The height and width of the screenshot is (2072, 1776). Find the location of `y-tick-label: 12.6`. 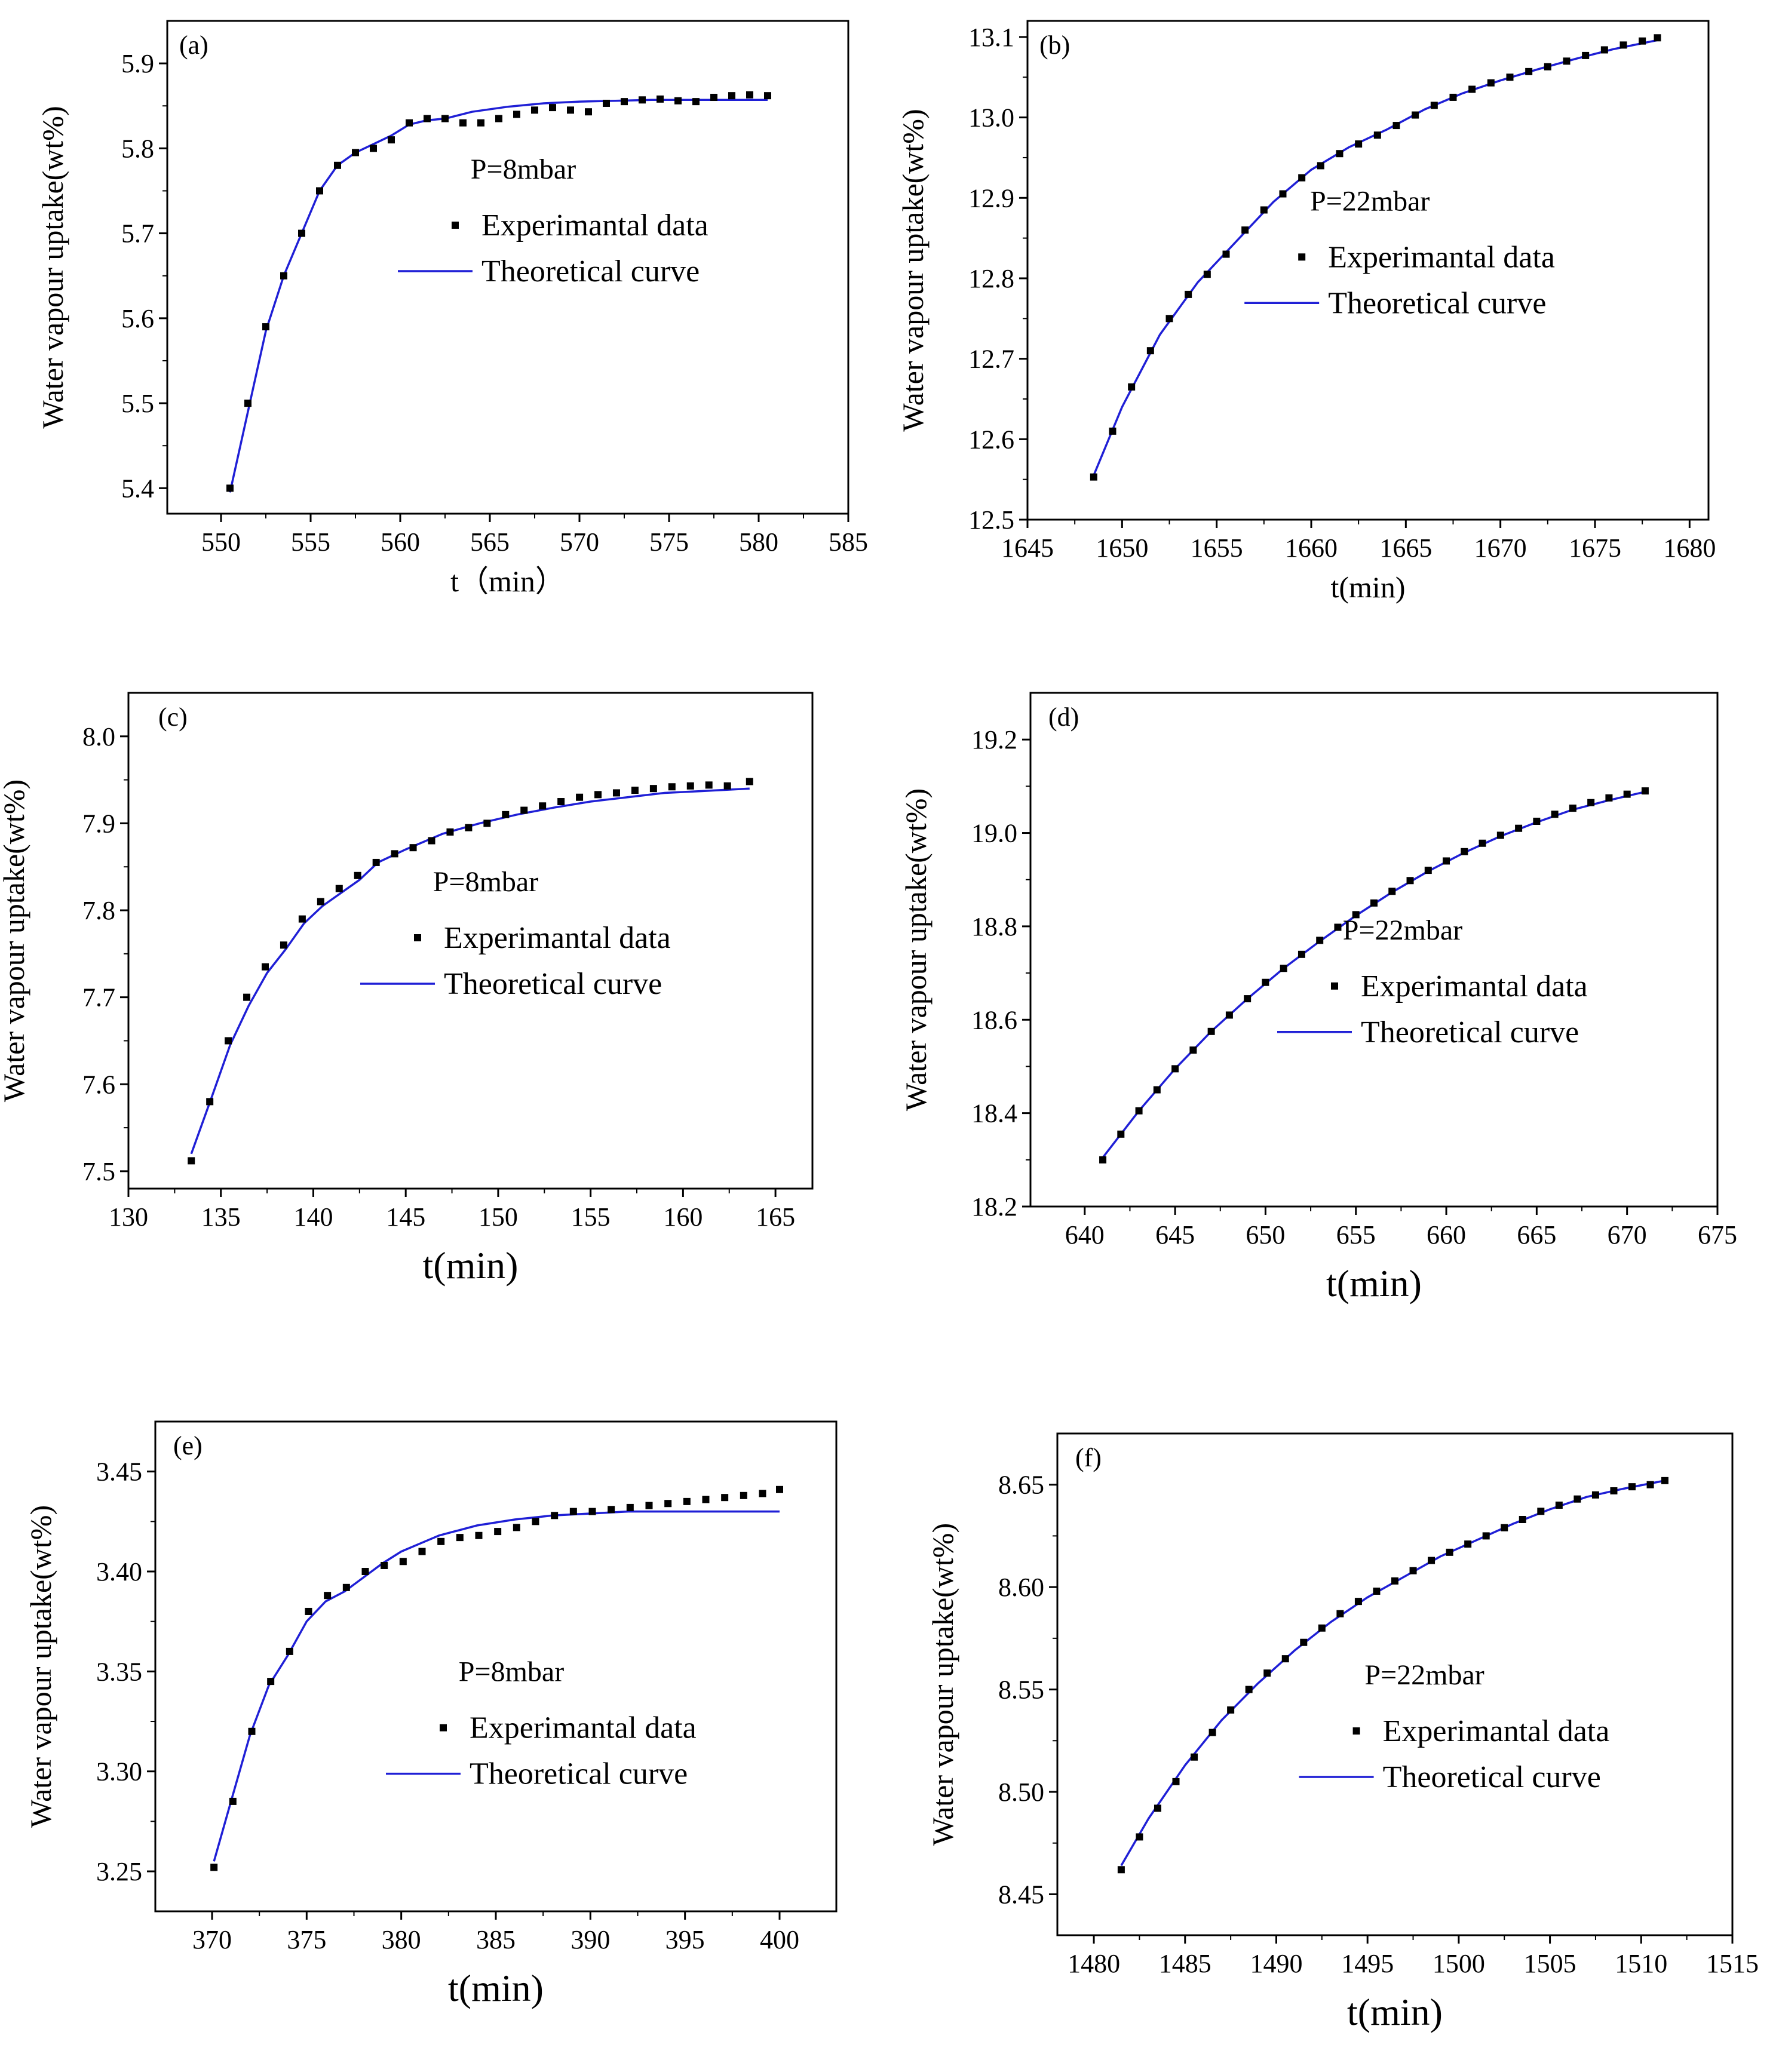

y-tick-label: 12.6 is located at coordinates (991, 439).